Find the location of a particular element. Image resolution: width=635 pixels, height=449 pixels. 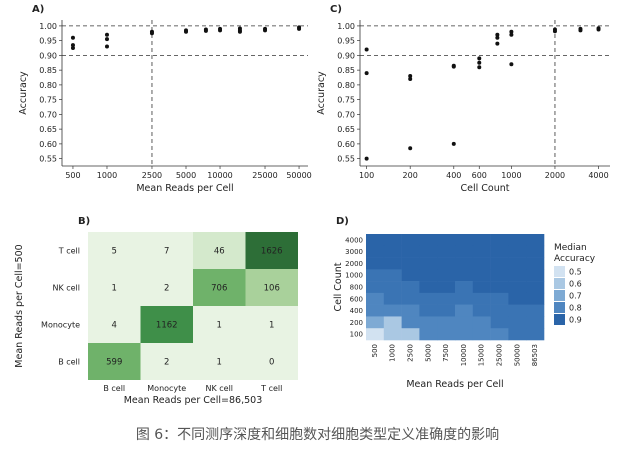

cell-value-label: 1 is located at coordinates (114, 289).